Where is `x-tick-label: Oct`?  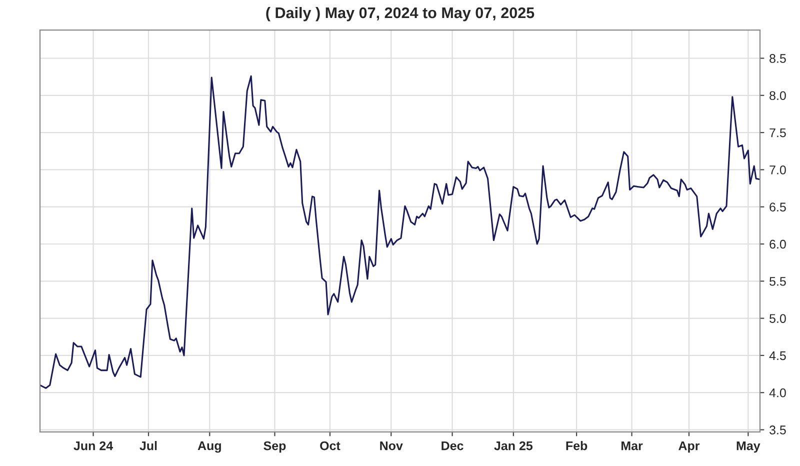 x-tick-label: Oct is located at coordinates (330, 445).